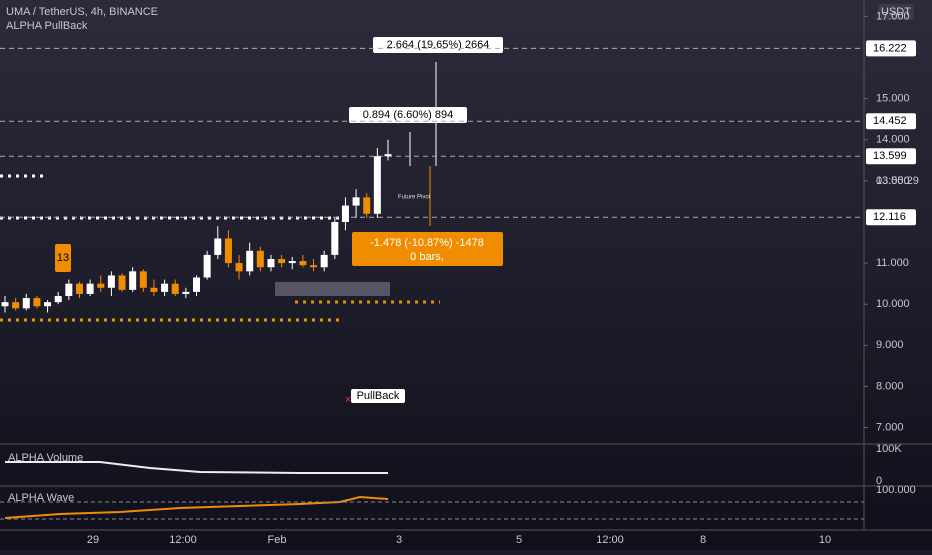  I want to click on wave-title: ALPHA Wave, so click(41, 498).